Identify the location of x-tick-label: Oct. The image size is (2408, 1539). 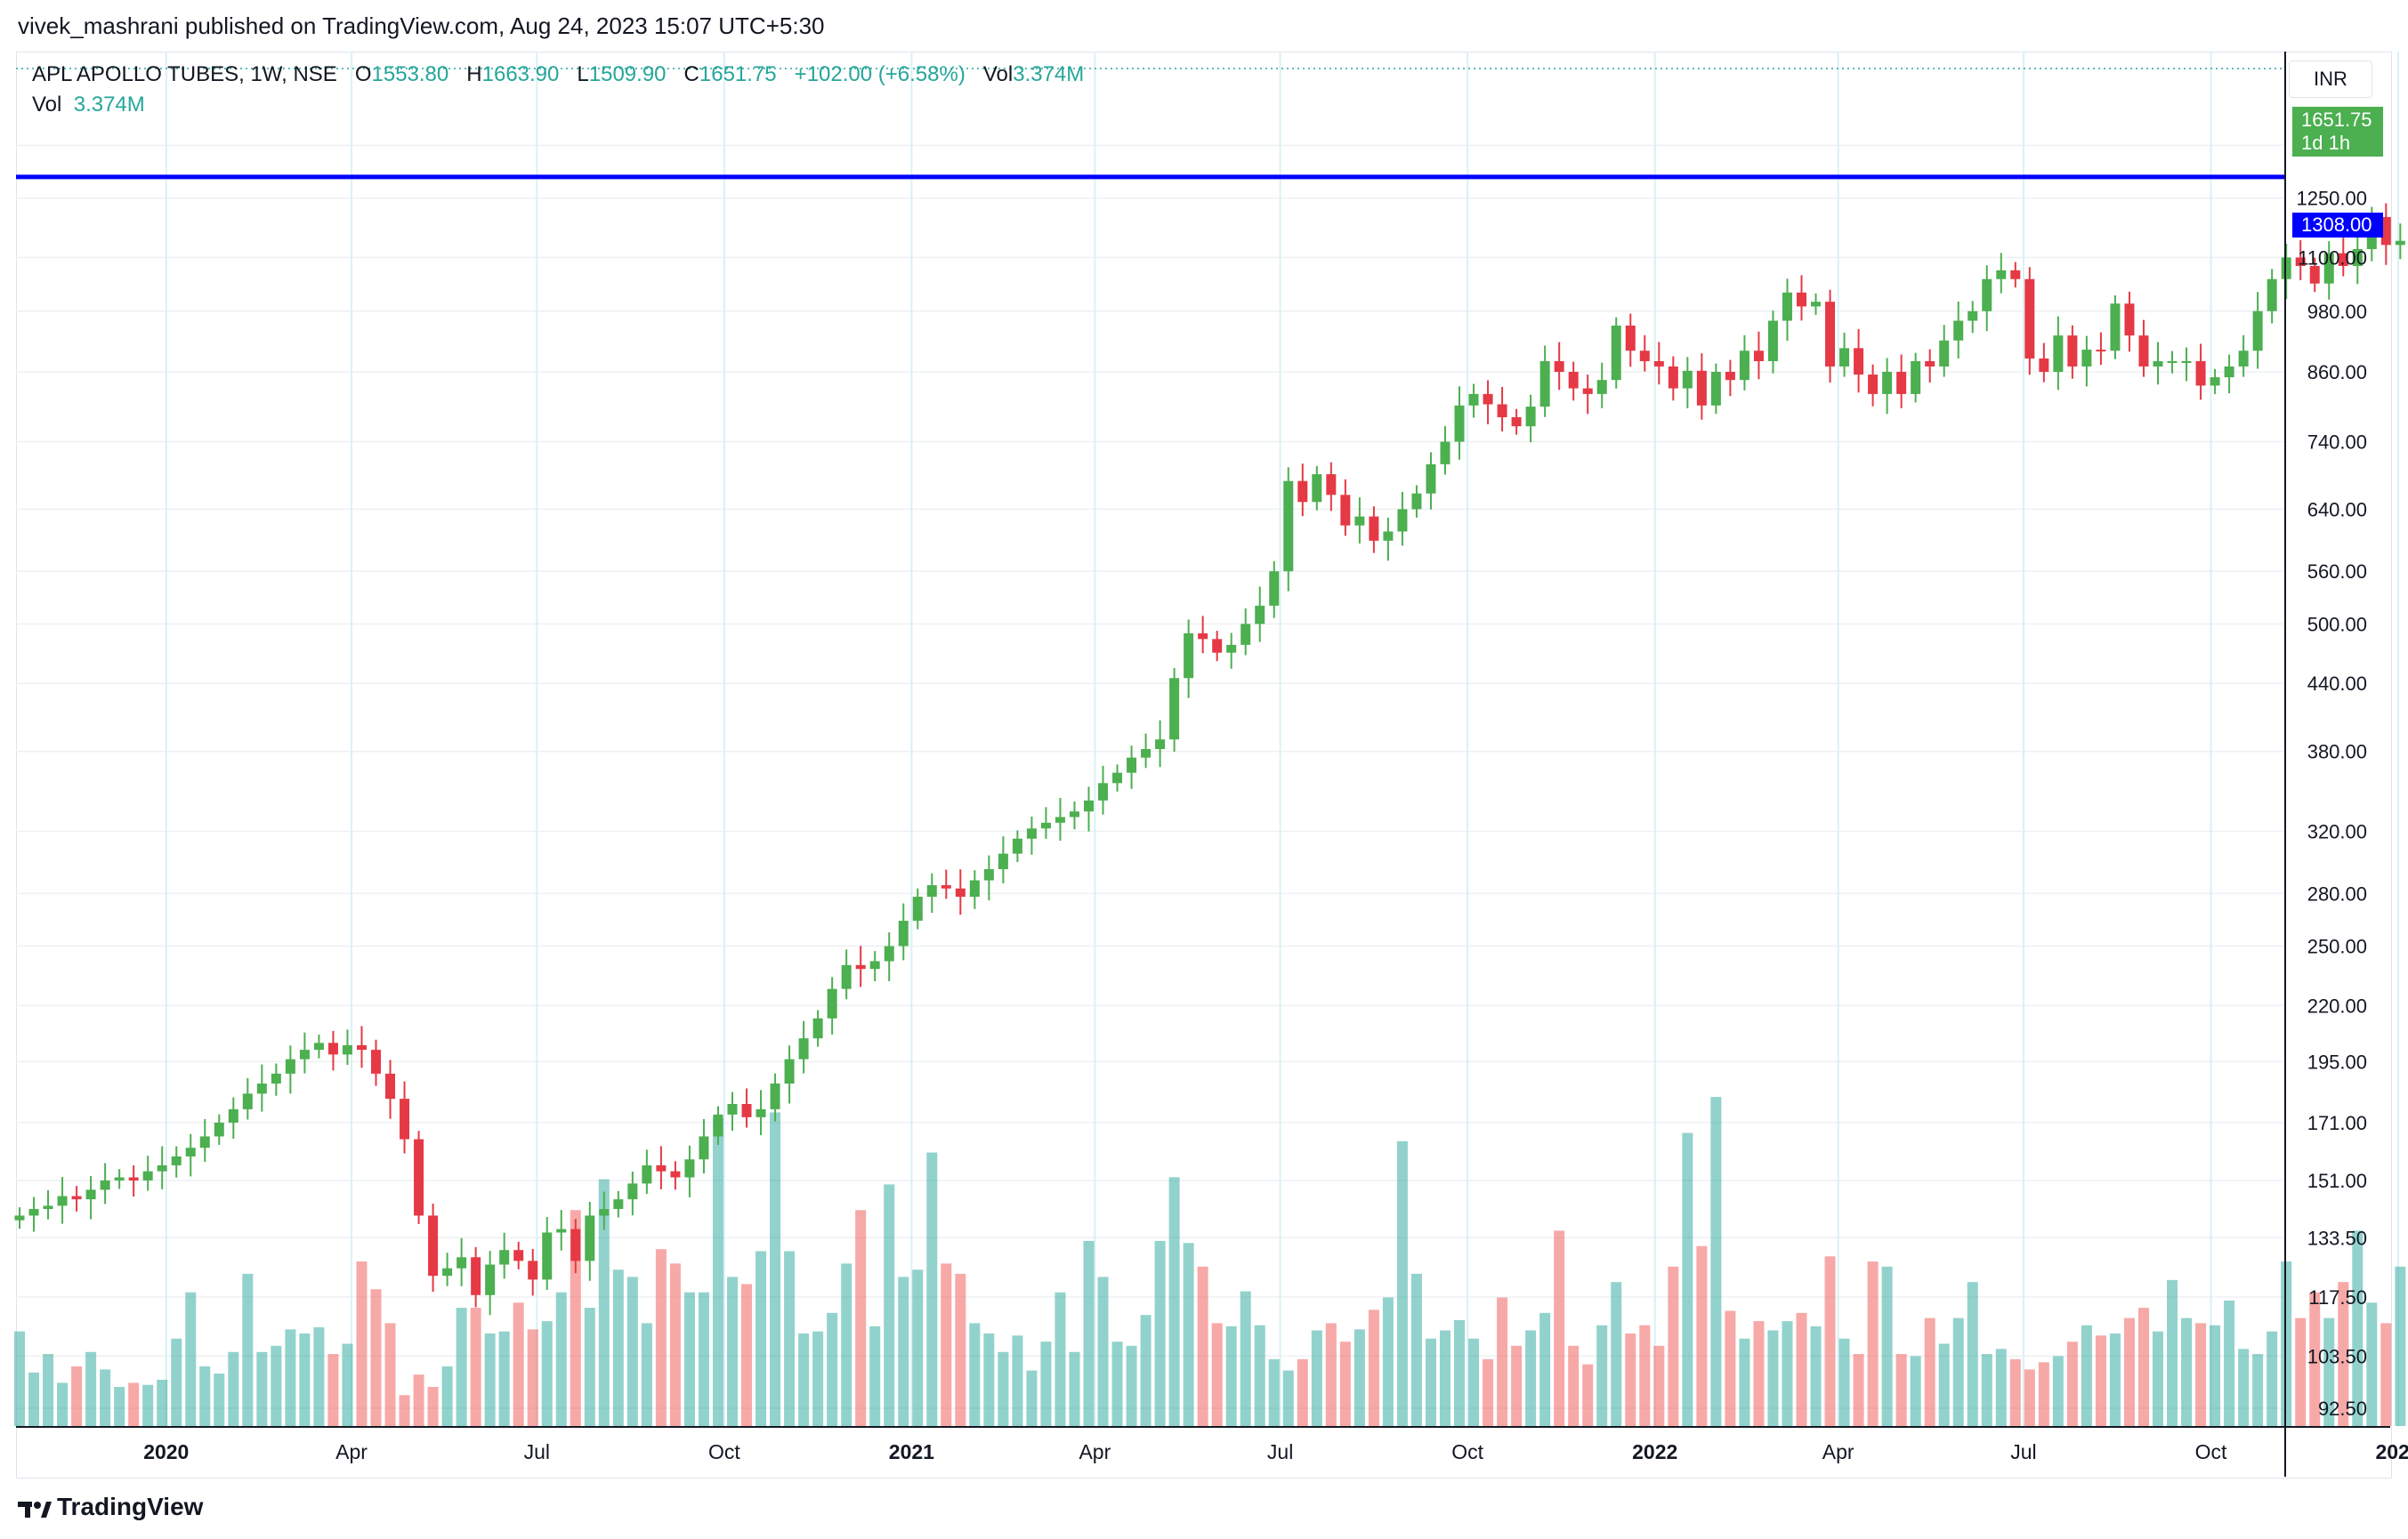
(724, 1451).